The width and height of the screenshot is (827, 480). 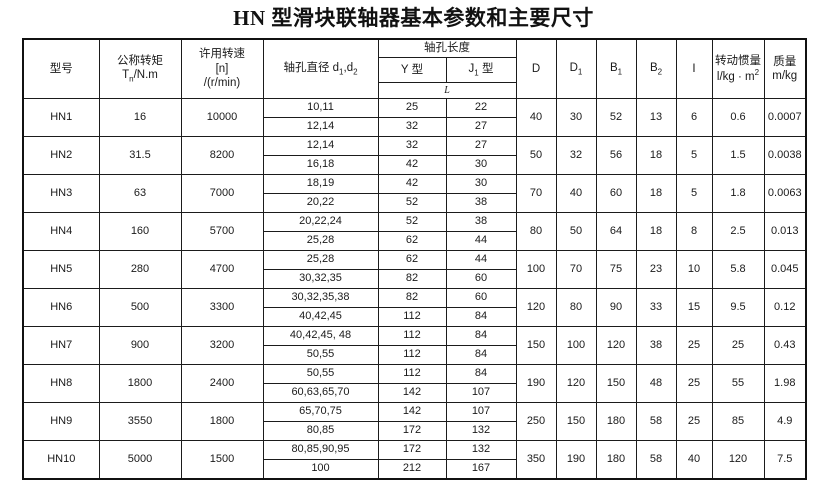 What do you see at coordinates (785, 460) in the screenshot?
I see `cell-mass: 7.5` at bounding box center [785, 460].